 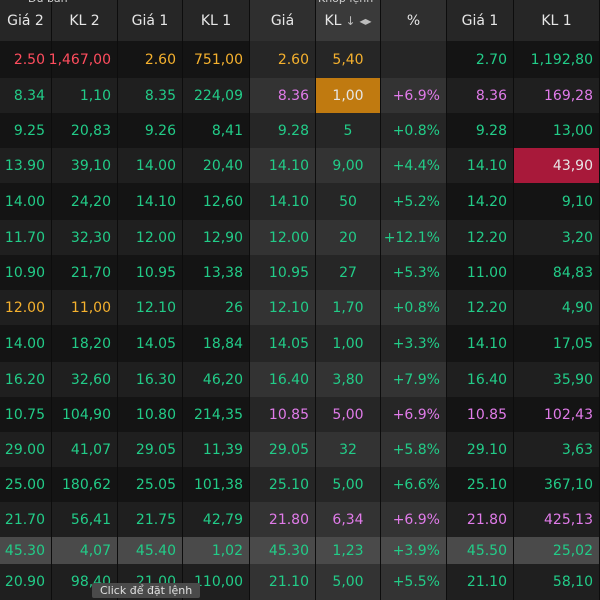 I want to click on table-cell: 13.90, so click(x=26, y=165).